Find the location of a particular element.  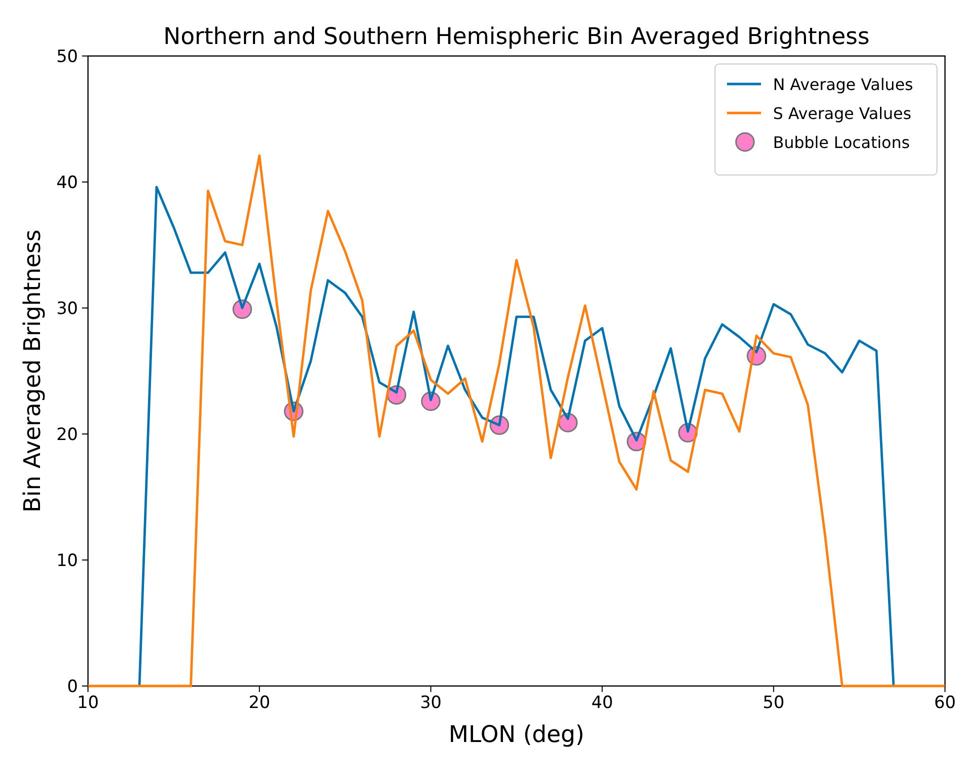

x-tick-label: 60 is located at coordinates (945, 703).